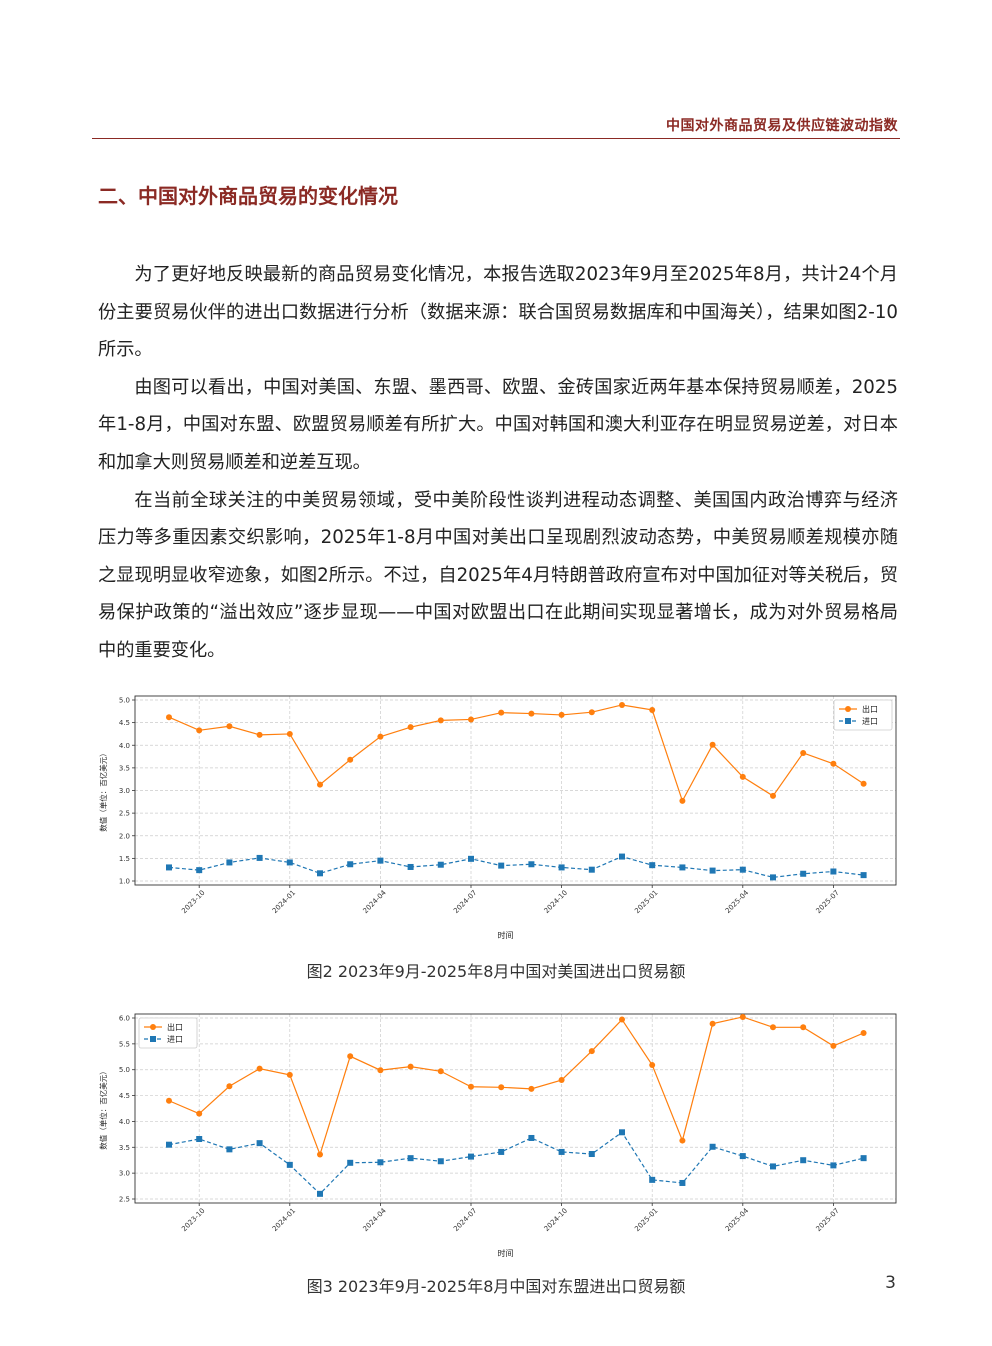  Describe the element at coordinates (103, 1108) in the screenshot. I see `y-axis-label: 数值（单位：百亿美元）` at that location.